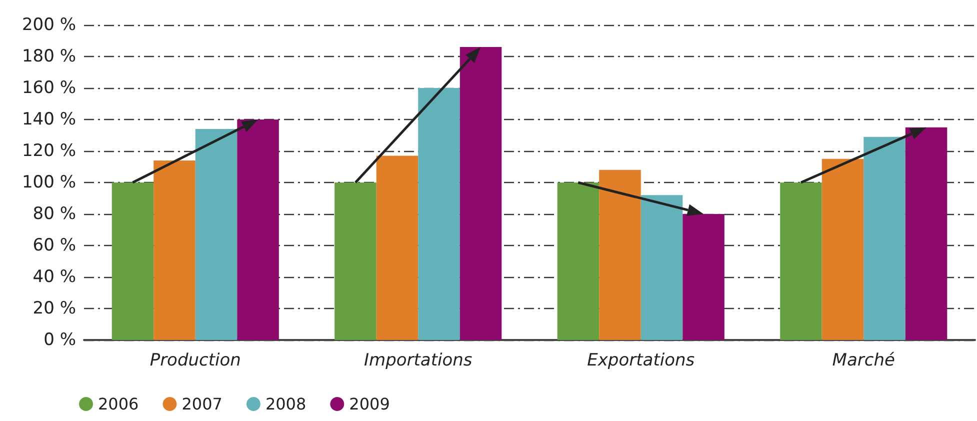  I want to click on y-tick-label: 20 %, so click(54, 308).